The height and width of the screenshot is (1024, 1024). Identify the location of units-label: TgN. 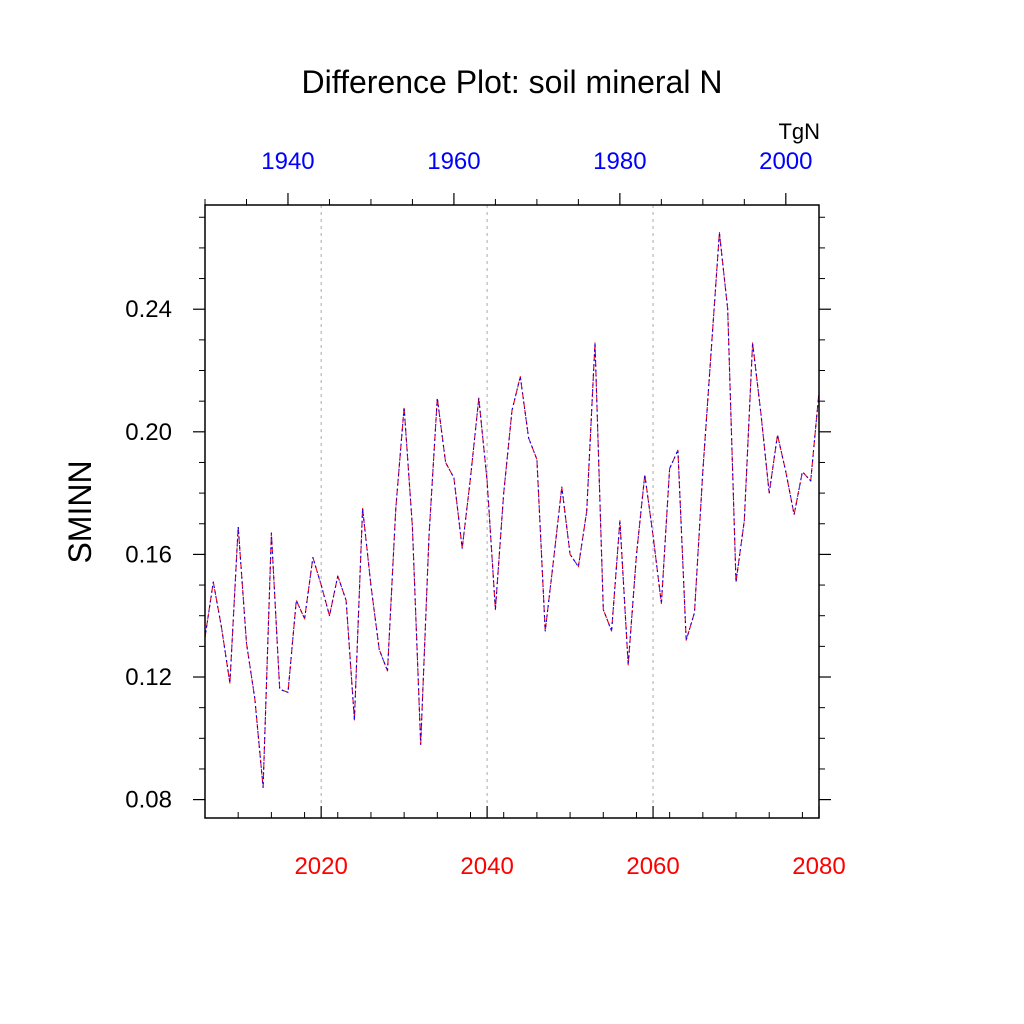
(799, 131).